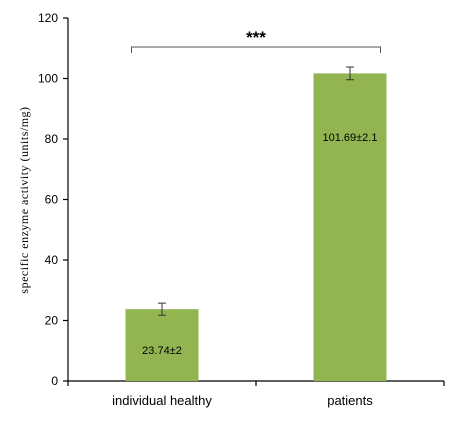  Describe the element at coordinates (256, 49) in the screenshot. I see `significance-bracket-line` at that location.